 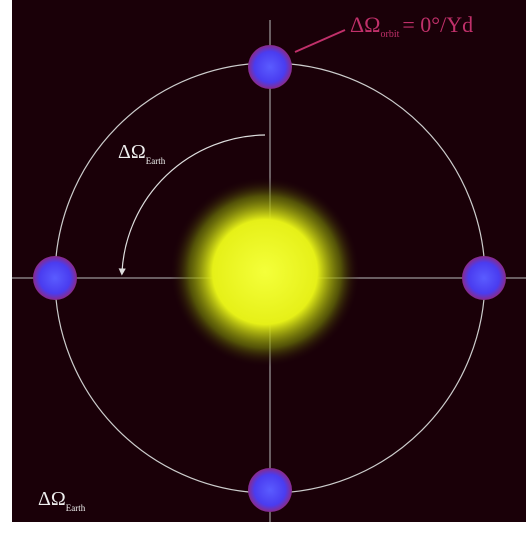 I want to click on orbit-label: ΔΩorbit = 0°/Yd, so click(x=411, y=26).